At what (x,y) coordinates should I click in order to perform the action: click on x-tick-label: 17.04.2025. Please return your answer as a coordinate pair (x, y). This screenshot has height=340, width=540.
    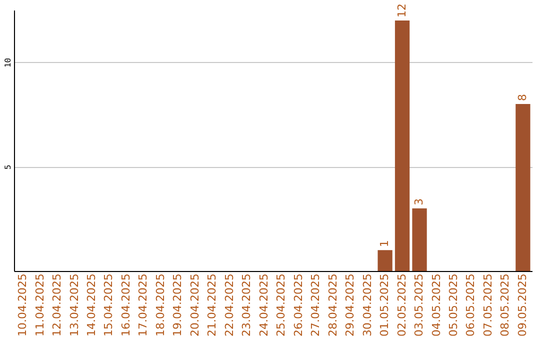
    Looking at the image, I should click on (143, 305).